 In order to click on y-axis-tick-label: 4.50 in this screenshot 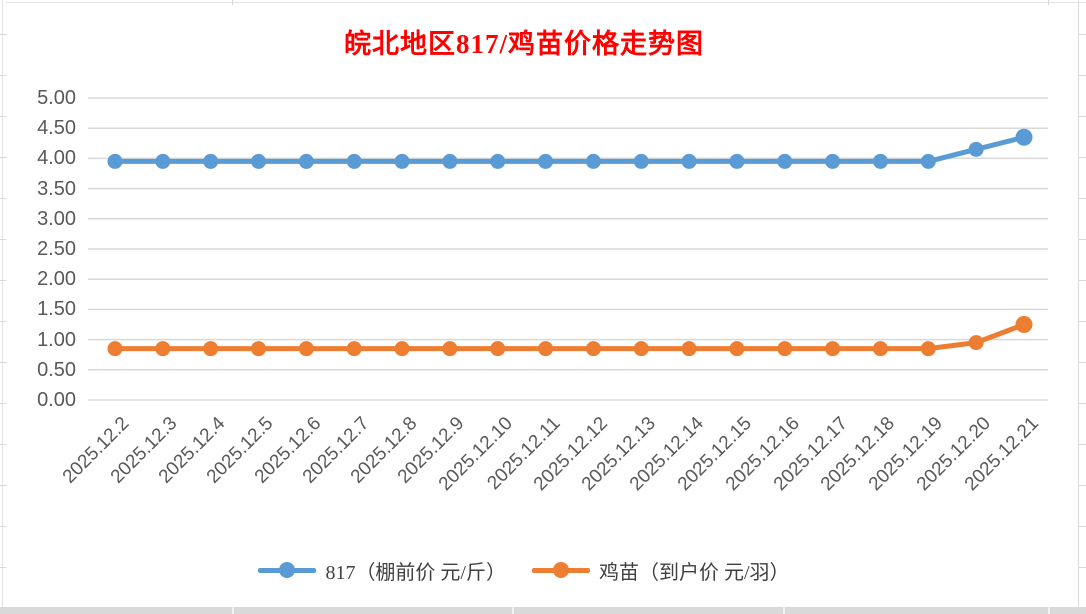, I will do `click(56, 128)`.